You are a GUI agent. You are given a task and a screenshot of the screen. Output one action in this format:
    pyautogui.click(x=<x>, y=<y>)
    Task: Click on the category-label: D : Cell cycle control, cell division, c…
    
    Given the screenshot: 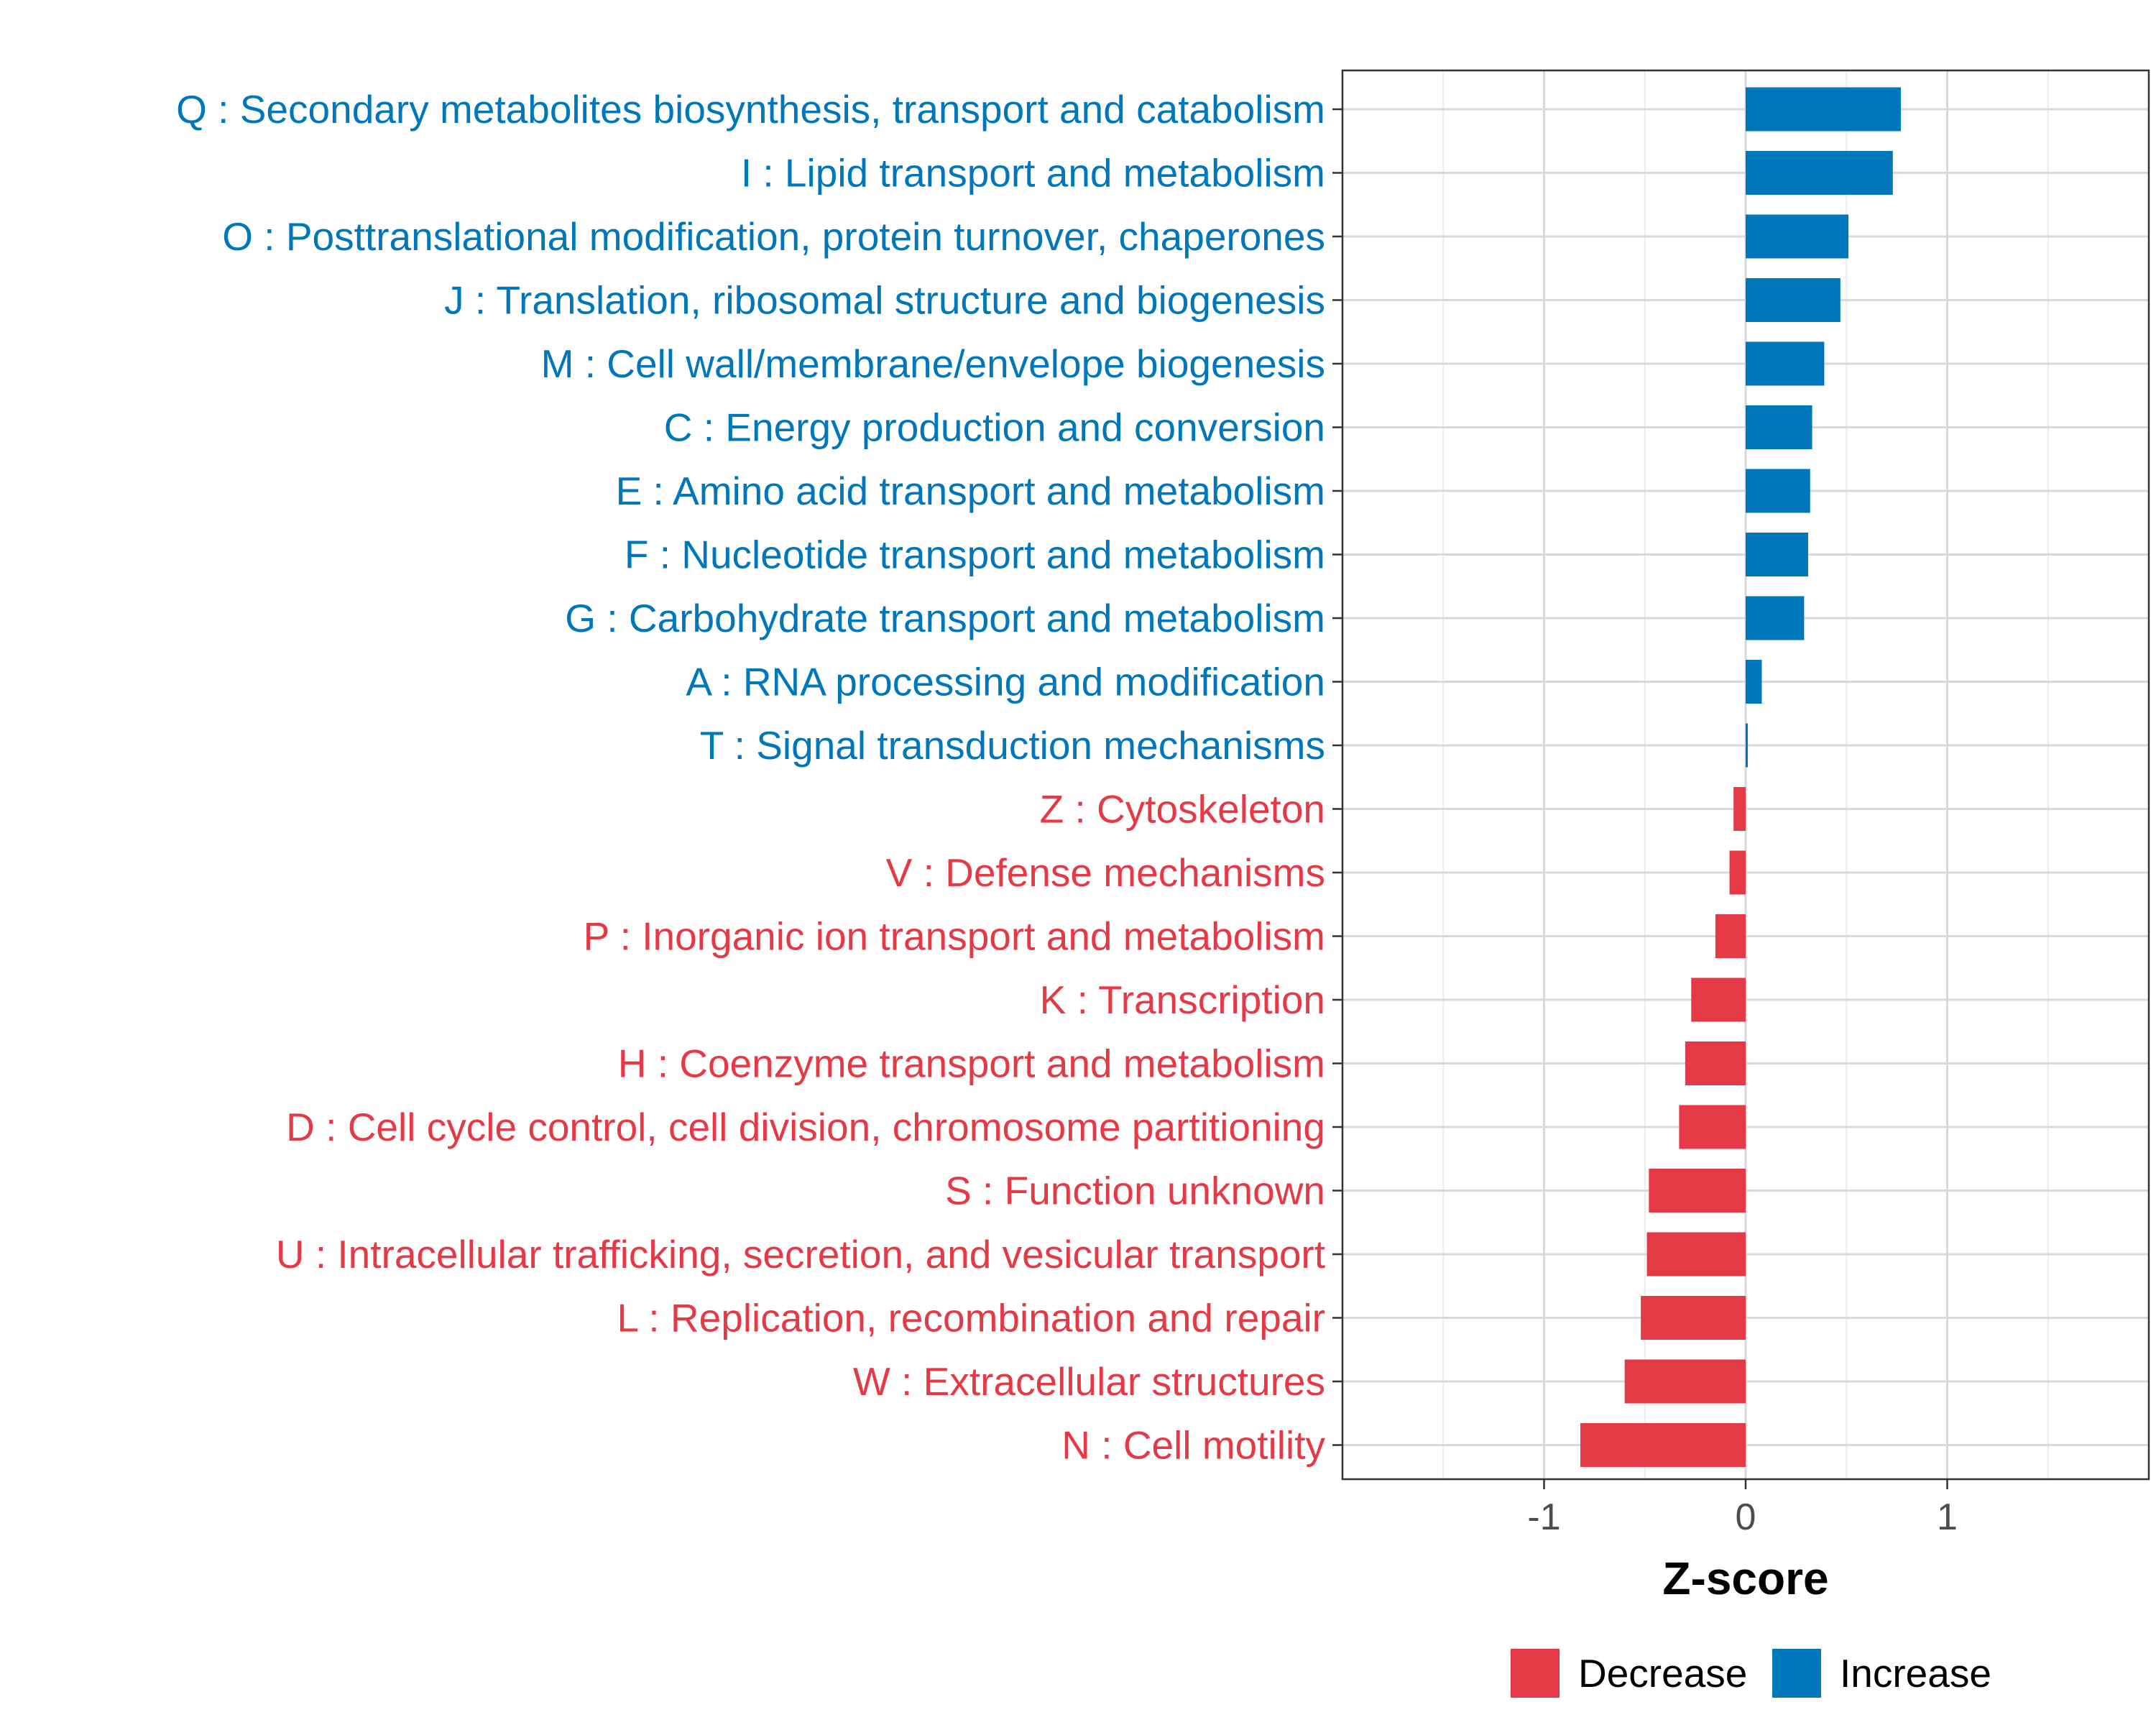 What is the action you would take?
    pyautogui.click(x=805, y=1127)
    